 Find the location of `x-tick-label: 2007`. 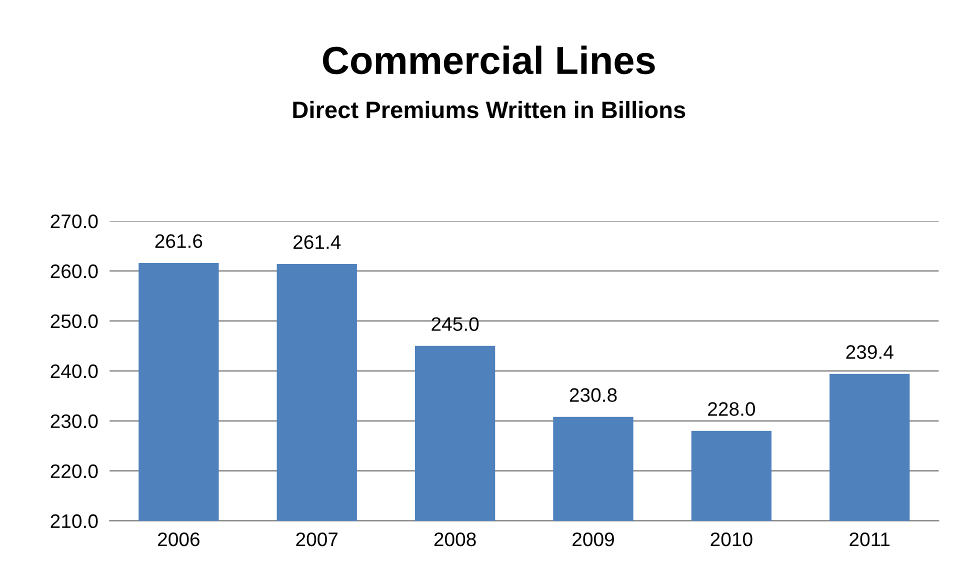

x-tick-label: 2007 is located at coordinates (317, 539).